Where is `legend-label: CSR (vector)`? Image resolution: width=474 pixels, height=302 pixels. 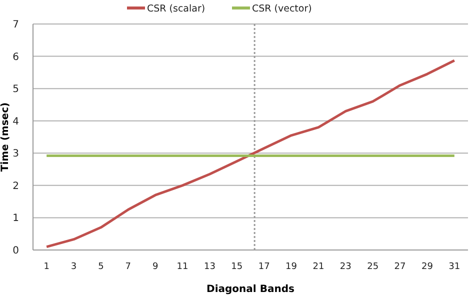
legend-label: CSR (vector) is located at coordinates (282, 8).